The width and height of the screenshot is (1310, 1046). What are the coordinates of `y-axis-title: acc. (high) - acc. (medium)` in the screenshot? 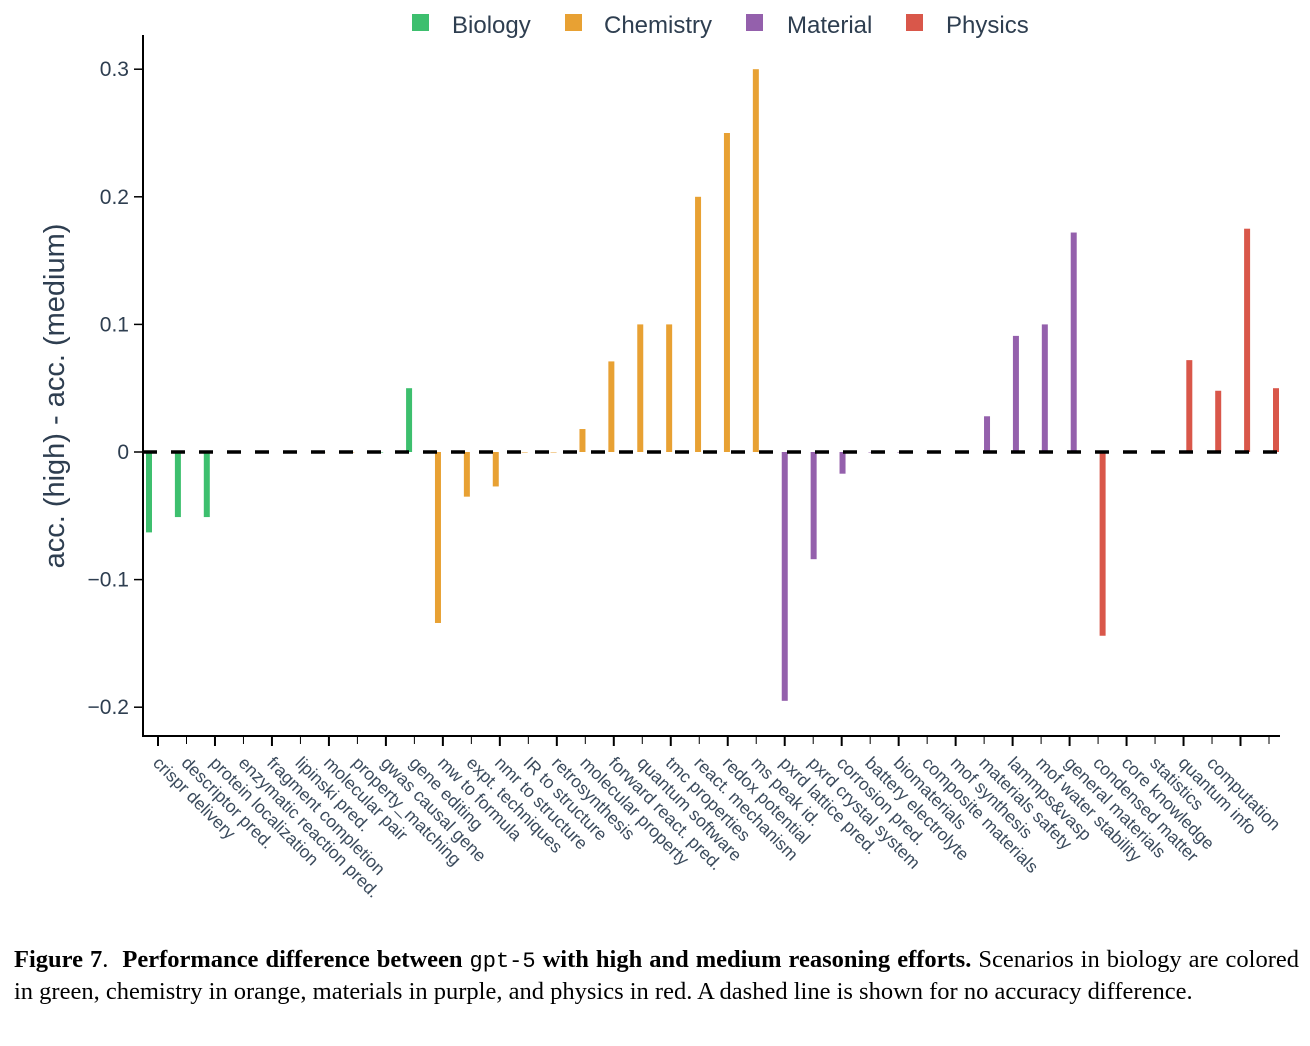 It's located at (55, 396).